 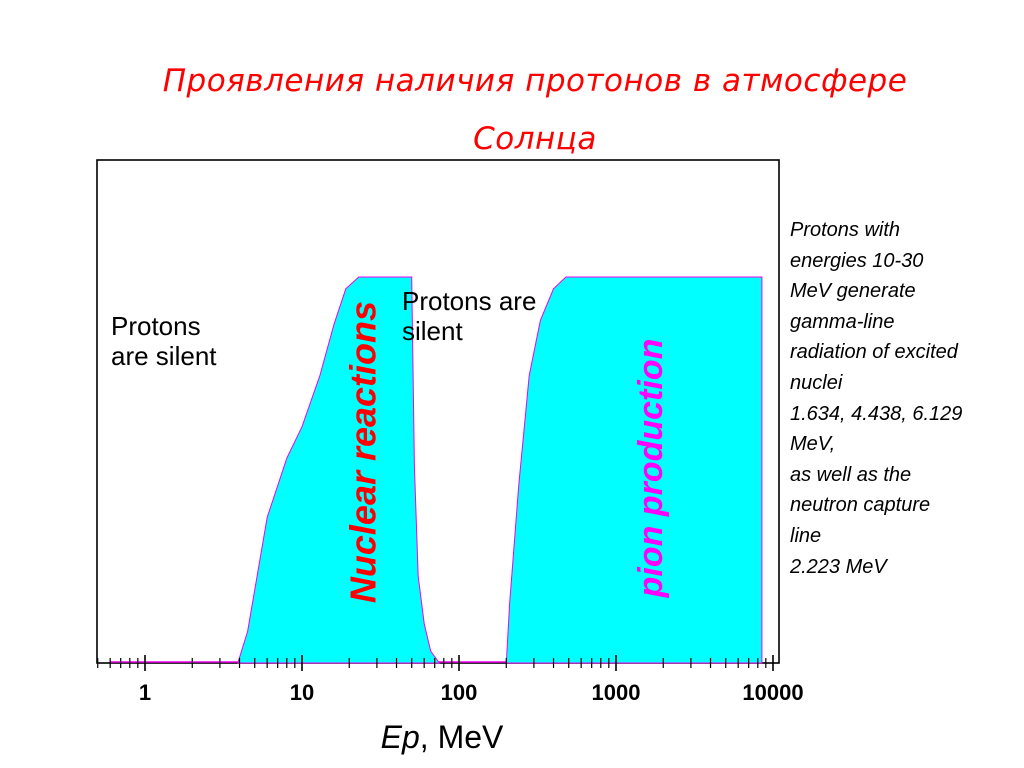 What do you see at coordinates (432, 331) in the screenshot?
I see `annotation-line: silent` at bounding box center [432, 331].